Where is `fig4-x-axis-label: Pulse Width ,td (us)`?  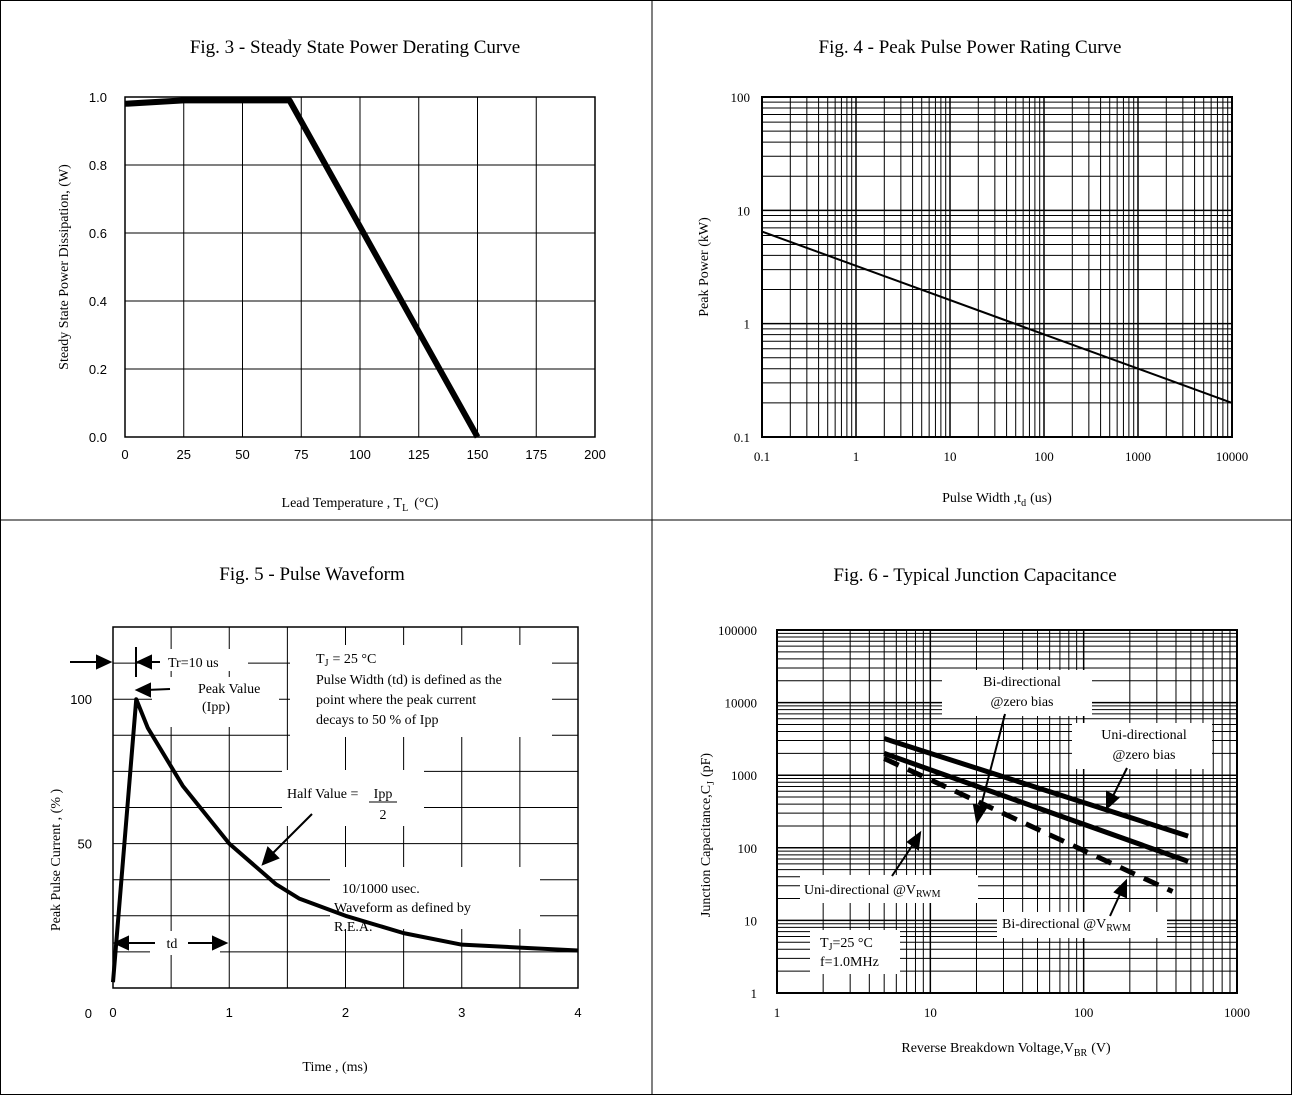 fig4-x-axis-label: Pulse Width ,td (us) is located at coordinates (997, 500).